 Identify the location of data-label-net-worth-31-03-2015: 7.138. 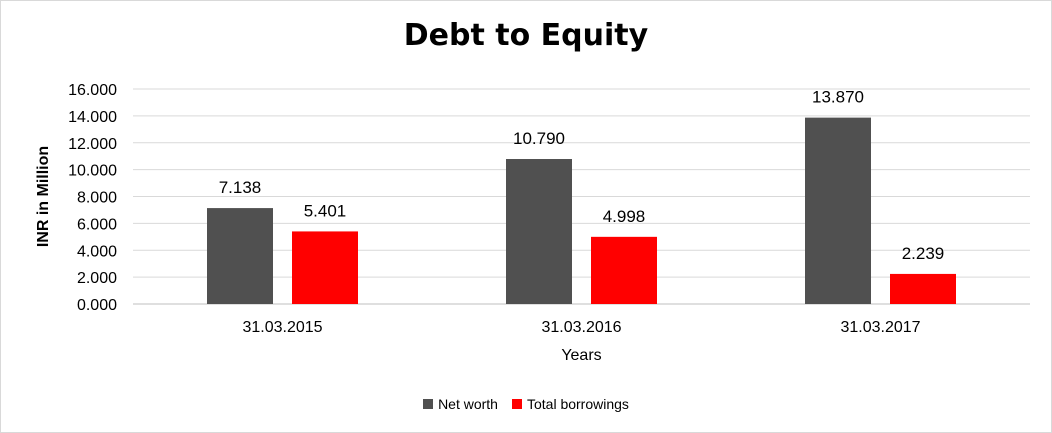
(240, 187).